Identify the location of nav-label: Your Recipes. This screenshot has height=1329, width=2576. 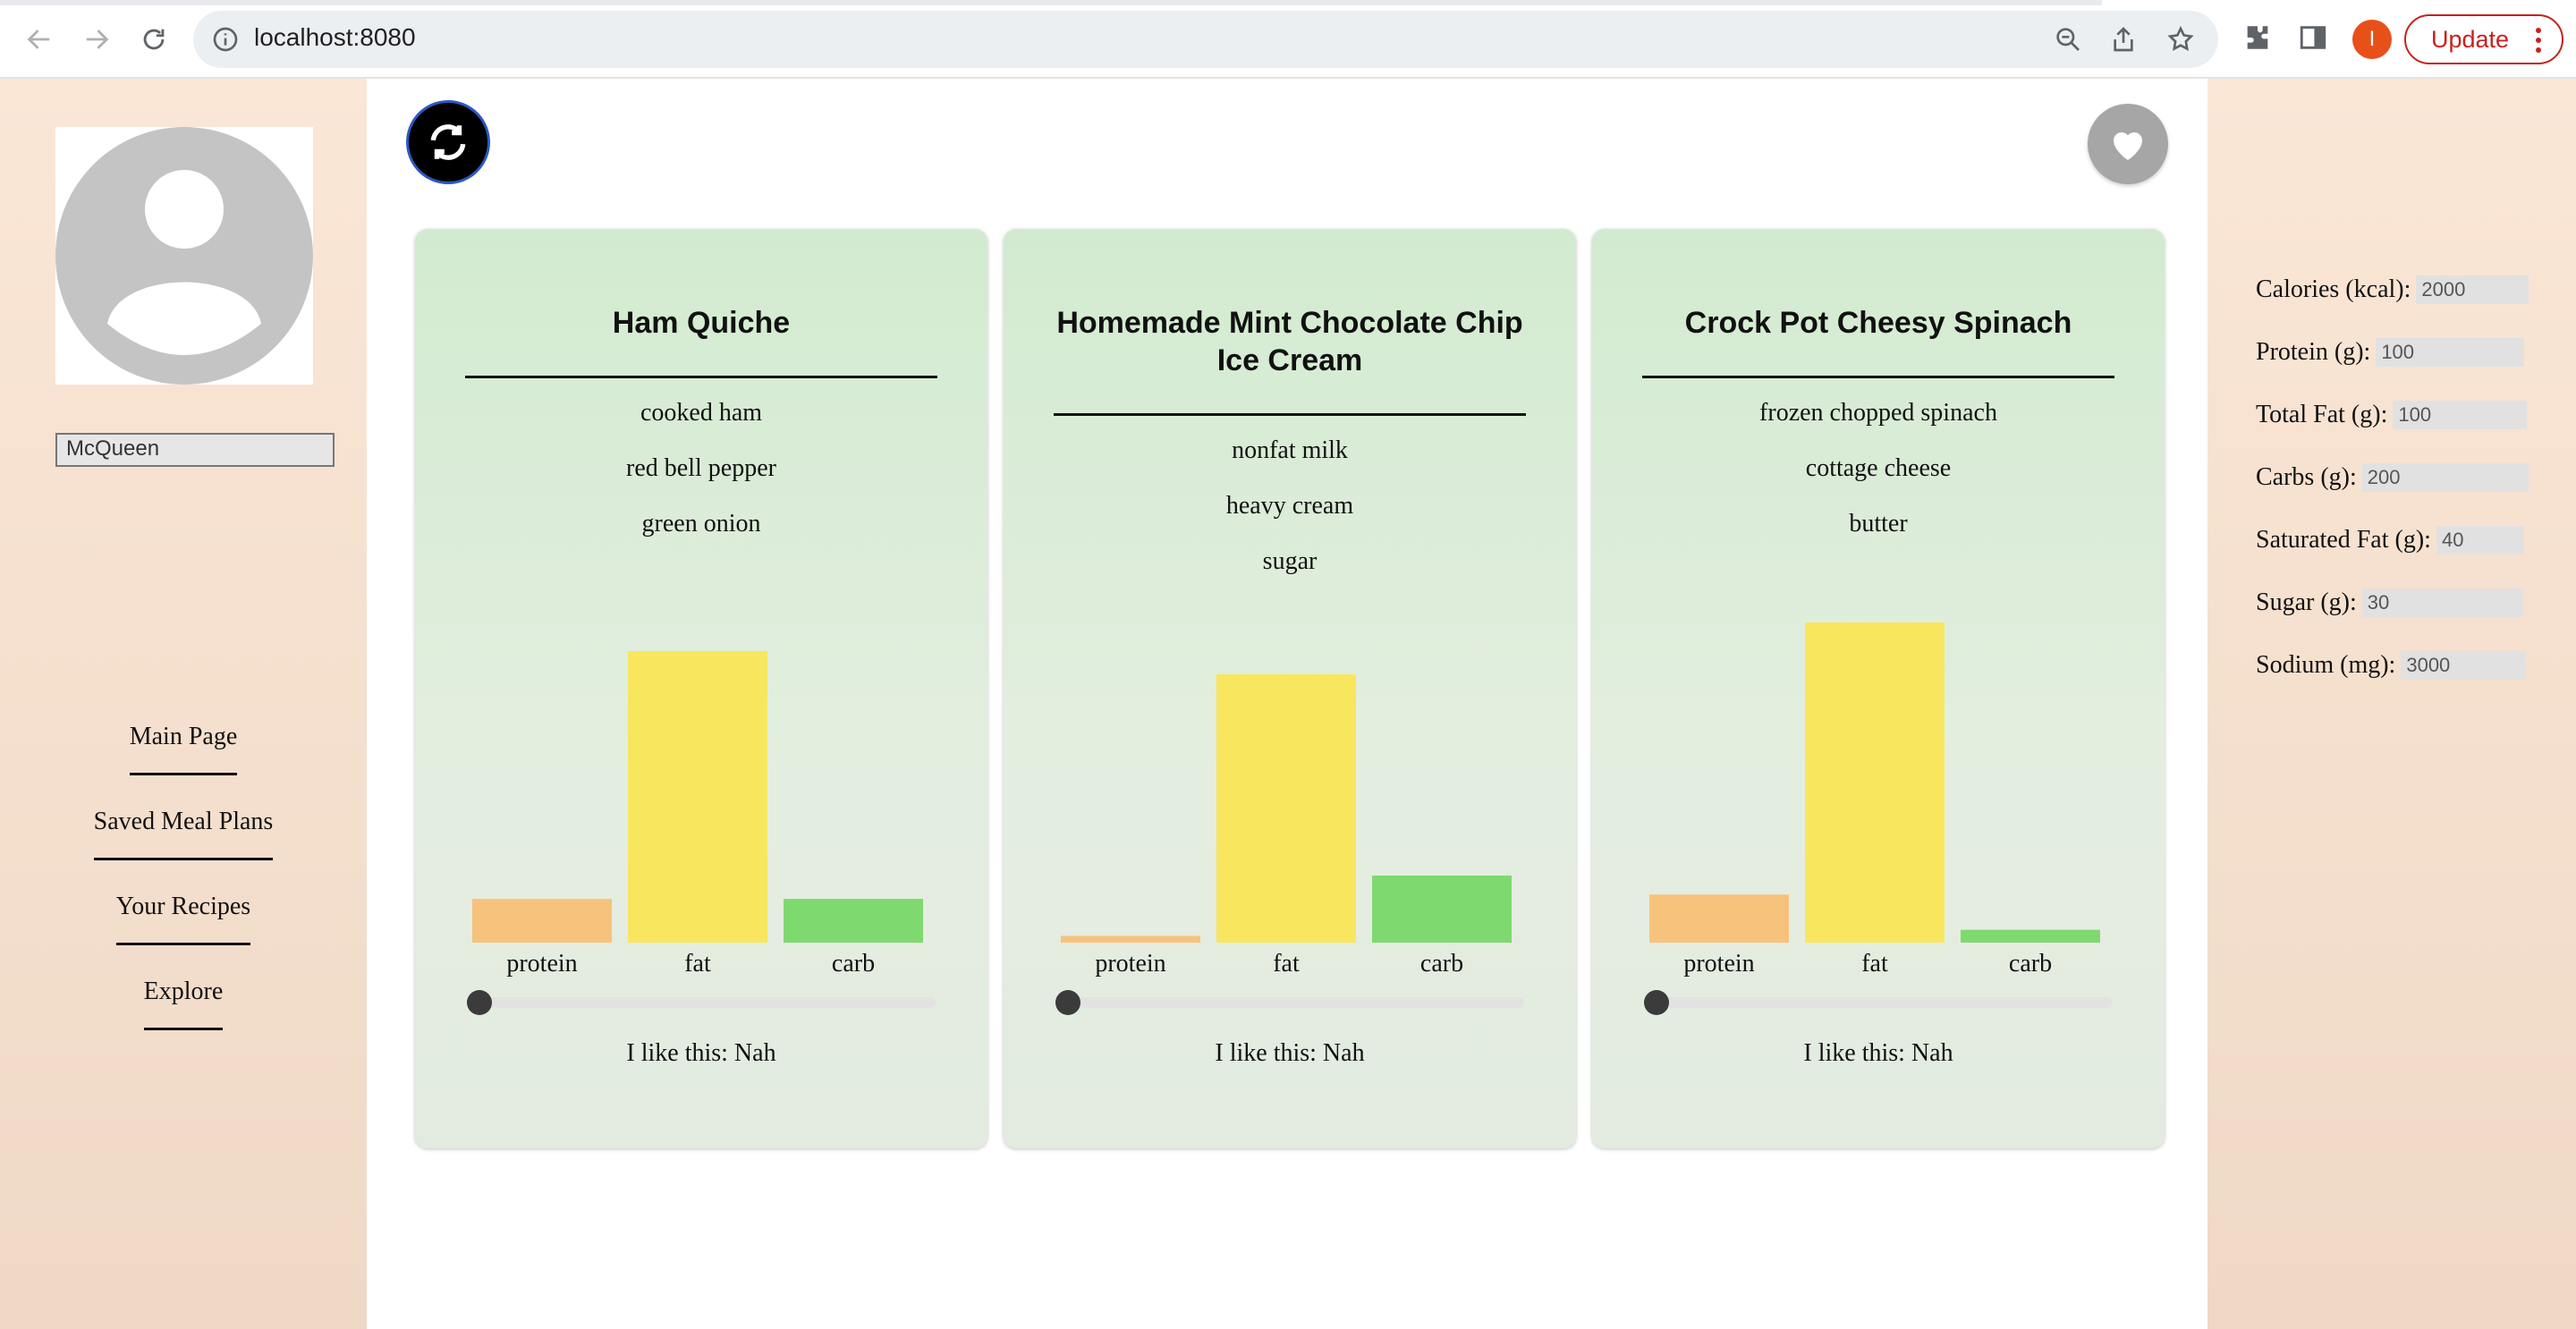
(183, 919).